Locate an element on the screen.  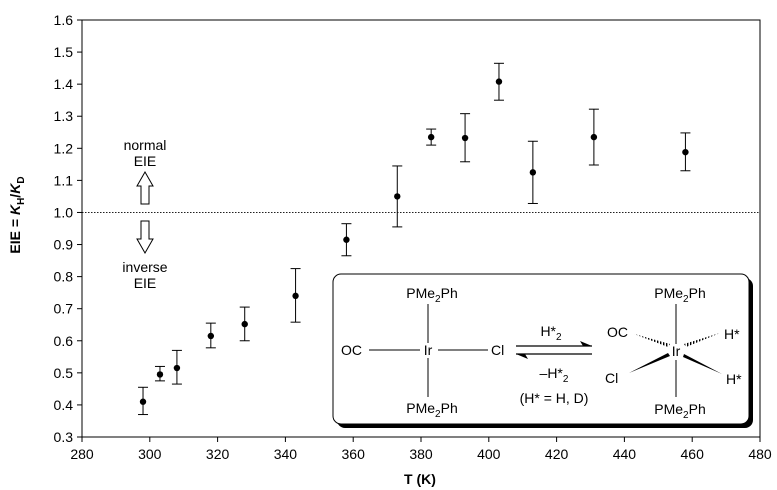
x-tick-label: 300 is located at coordinates (150, 454).